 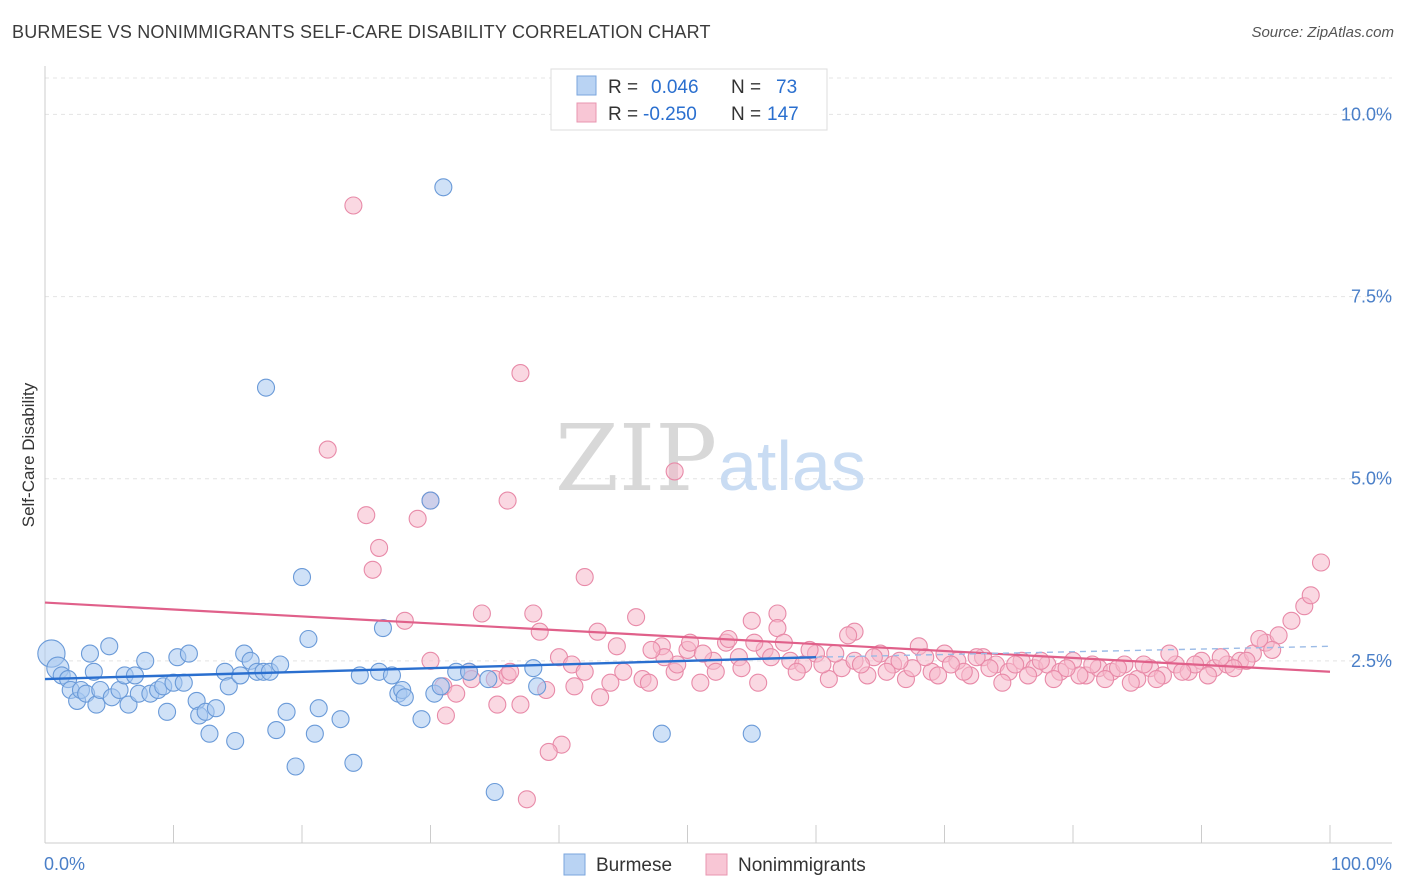 What do you see at coordinates (1366, 114) in the screenshot?
I see `y-tick-label: 10.0%` at bounding box center [1366, 114].